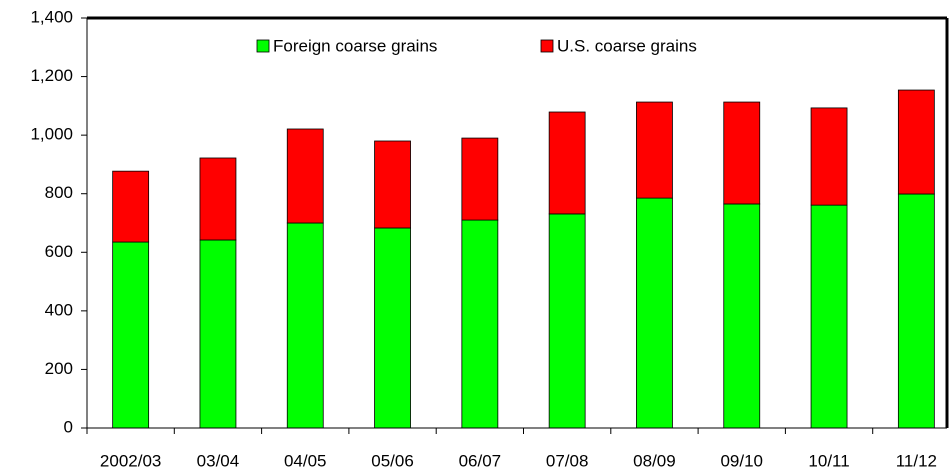 This screenshot has height=475, width=949. Describe the element at coordinates (59, 192) in the screenshot. I see `y-tick-label: 800` at that location.